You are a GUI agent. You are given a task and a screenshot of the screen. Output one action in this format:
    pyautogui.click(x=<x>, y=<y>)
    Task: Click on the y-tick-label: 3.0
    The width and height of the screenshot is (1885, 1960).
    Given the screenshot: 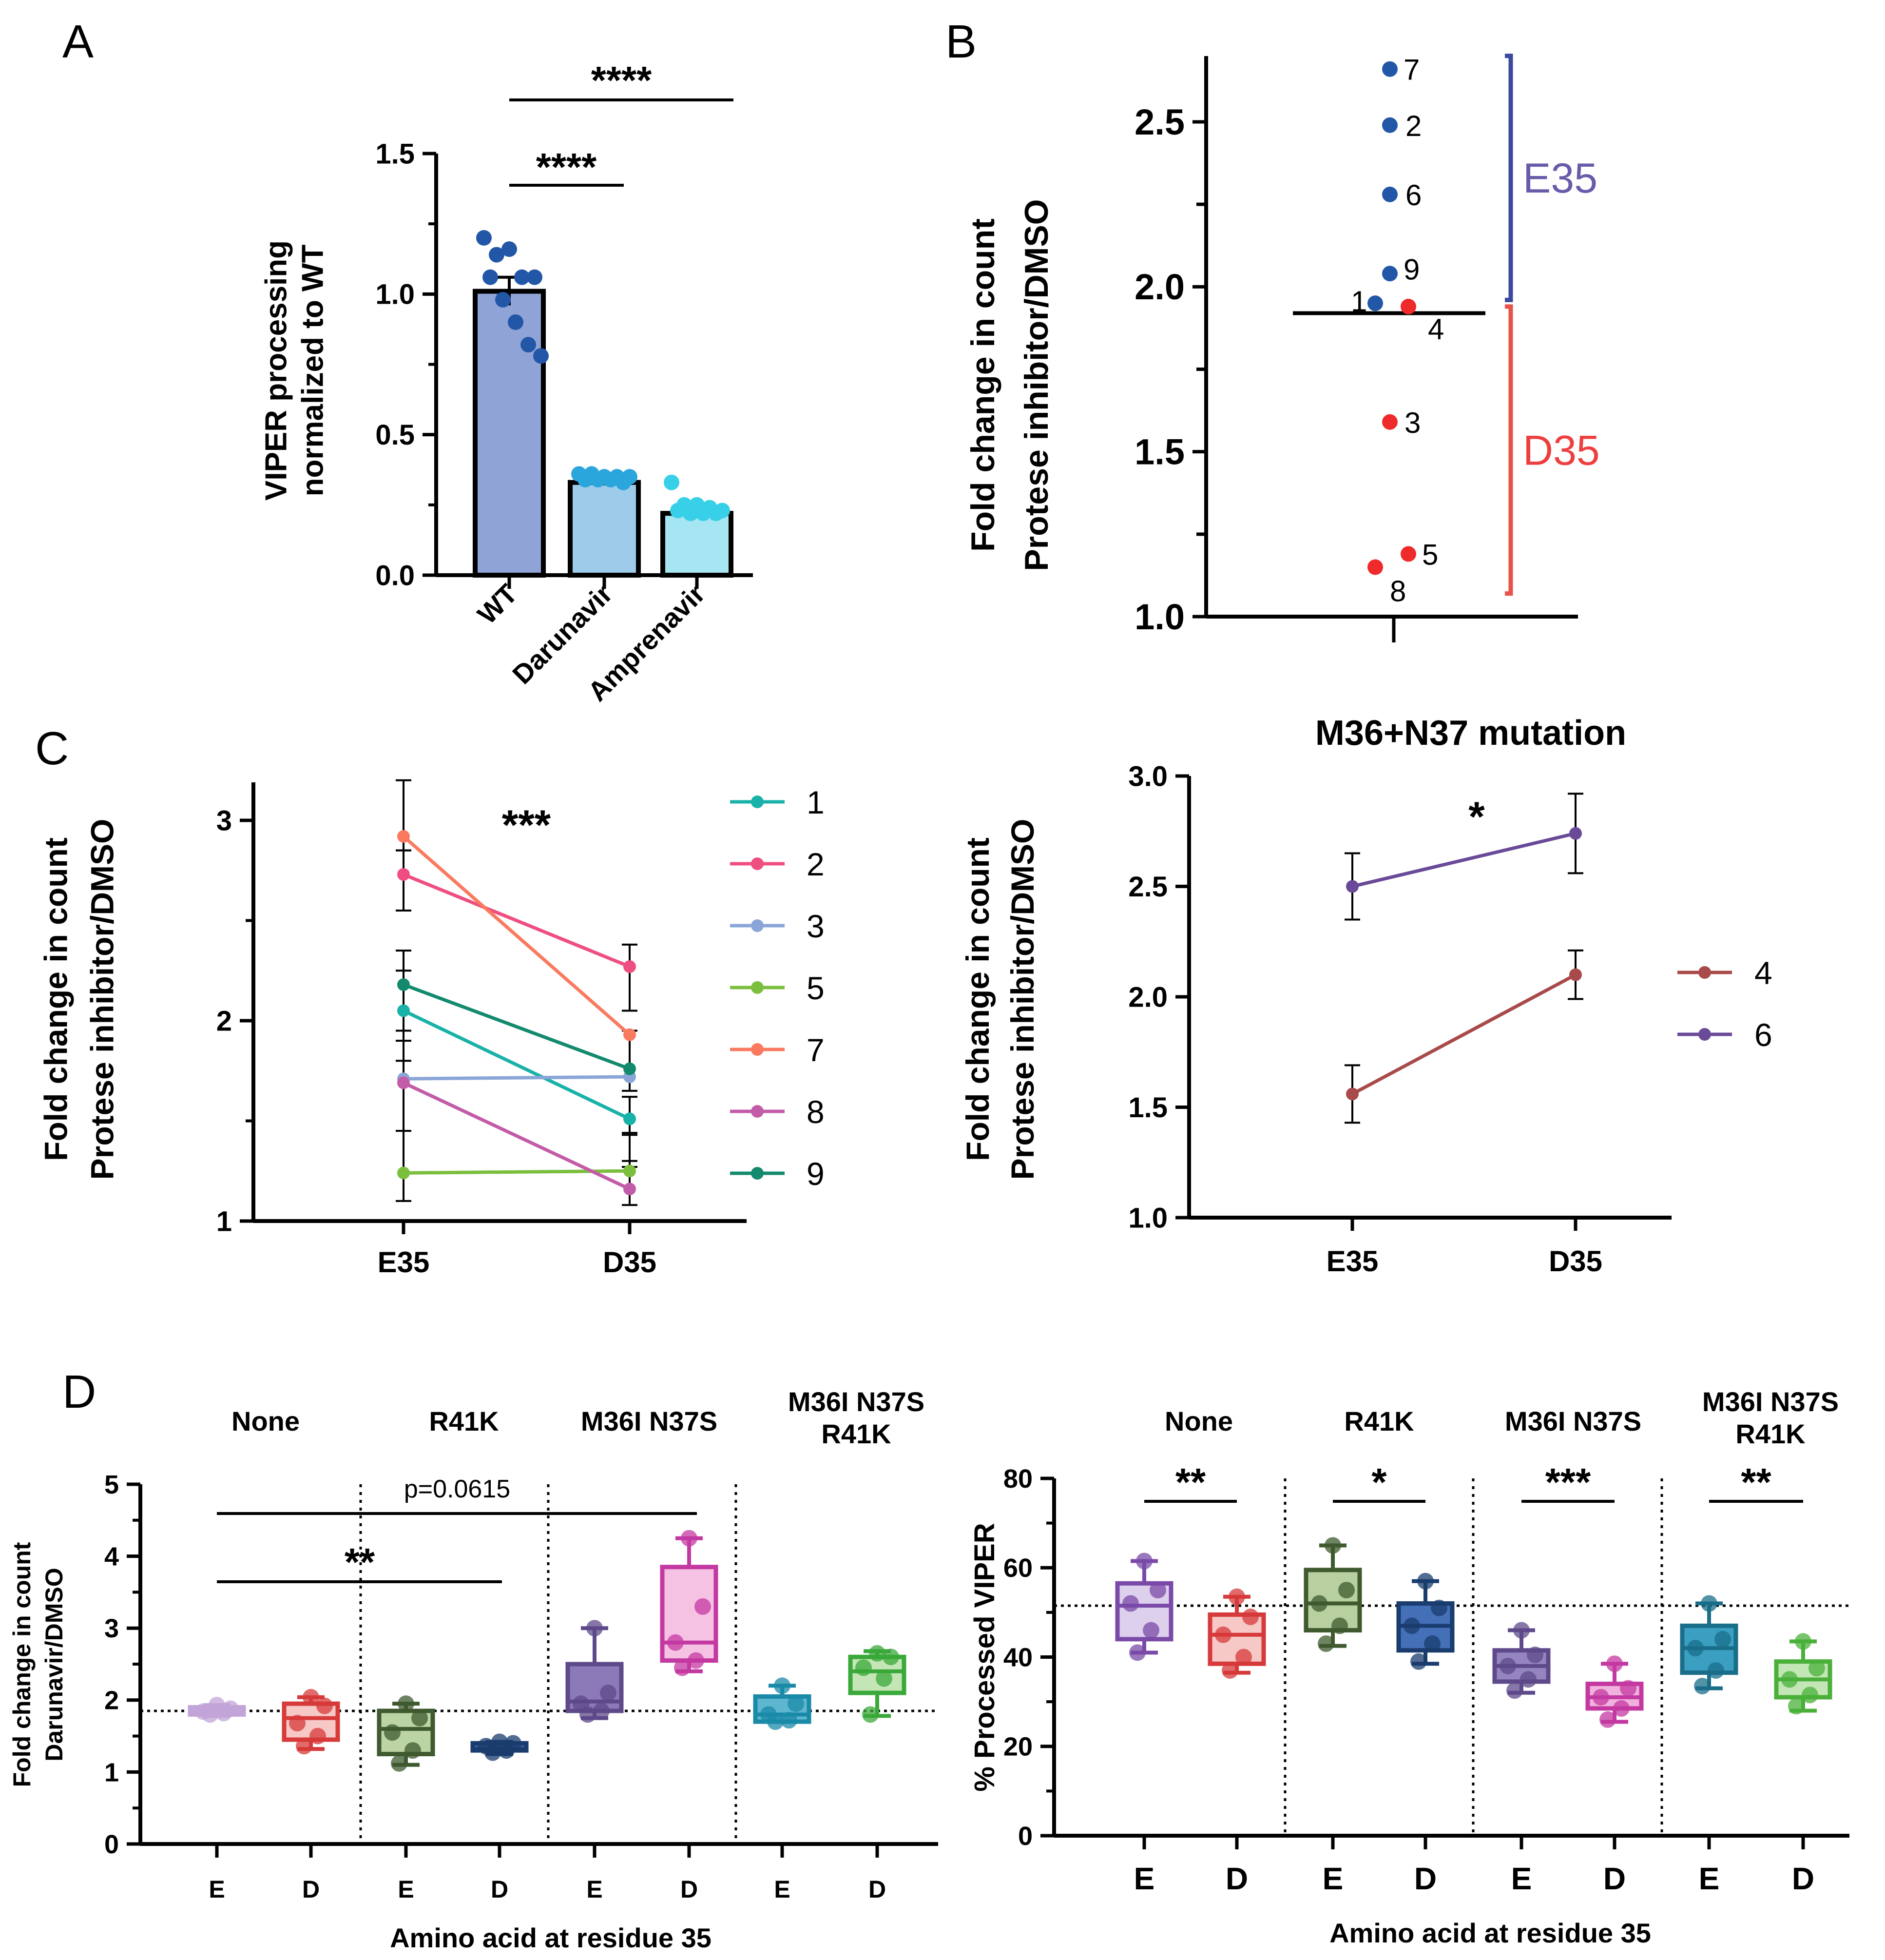 What is the action you would take?
    pyautogui.click(x=1148, y=776)
    